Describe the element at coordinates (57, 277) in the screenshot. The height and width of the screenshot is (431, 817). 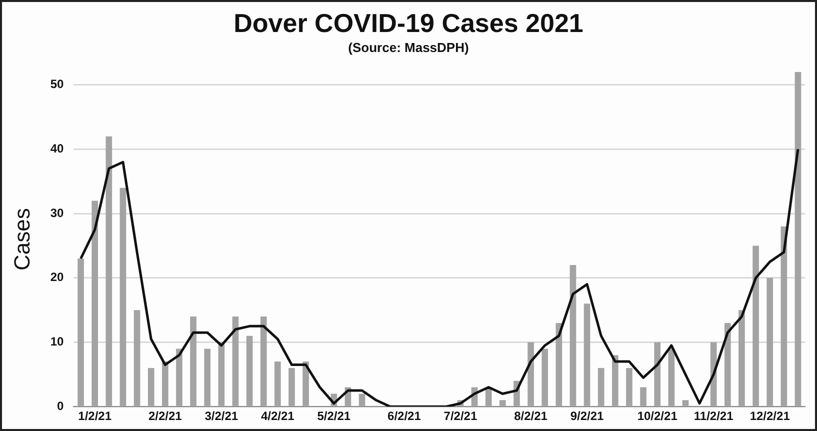
I see `y-tick-label: 20` at that location.